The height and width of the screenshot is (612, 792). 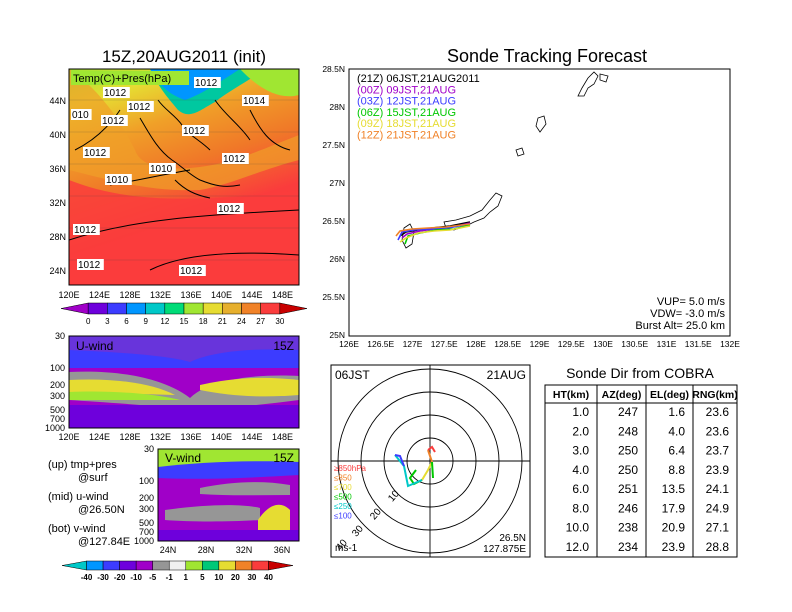 What do you see at coordinates (628, 431) in the screenshot?
I see `table-cell: 248` at bounding box center [628, 431].